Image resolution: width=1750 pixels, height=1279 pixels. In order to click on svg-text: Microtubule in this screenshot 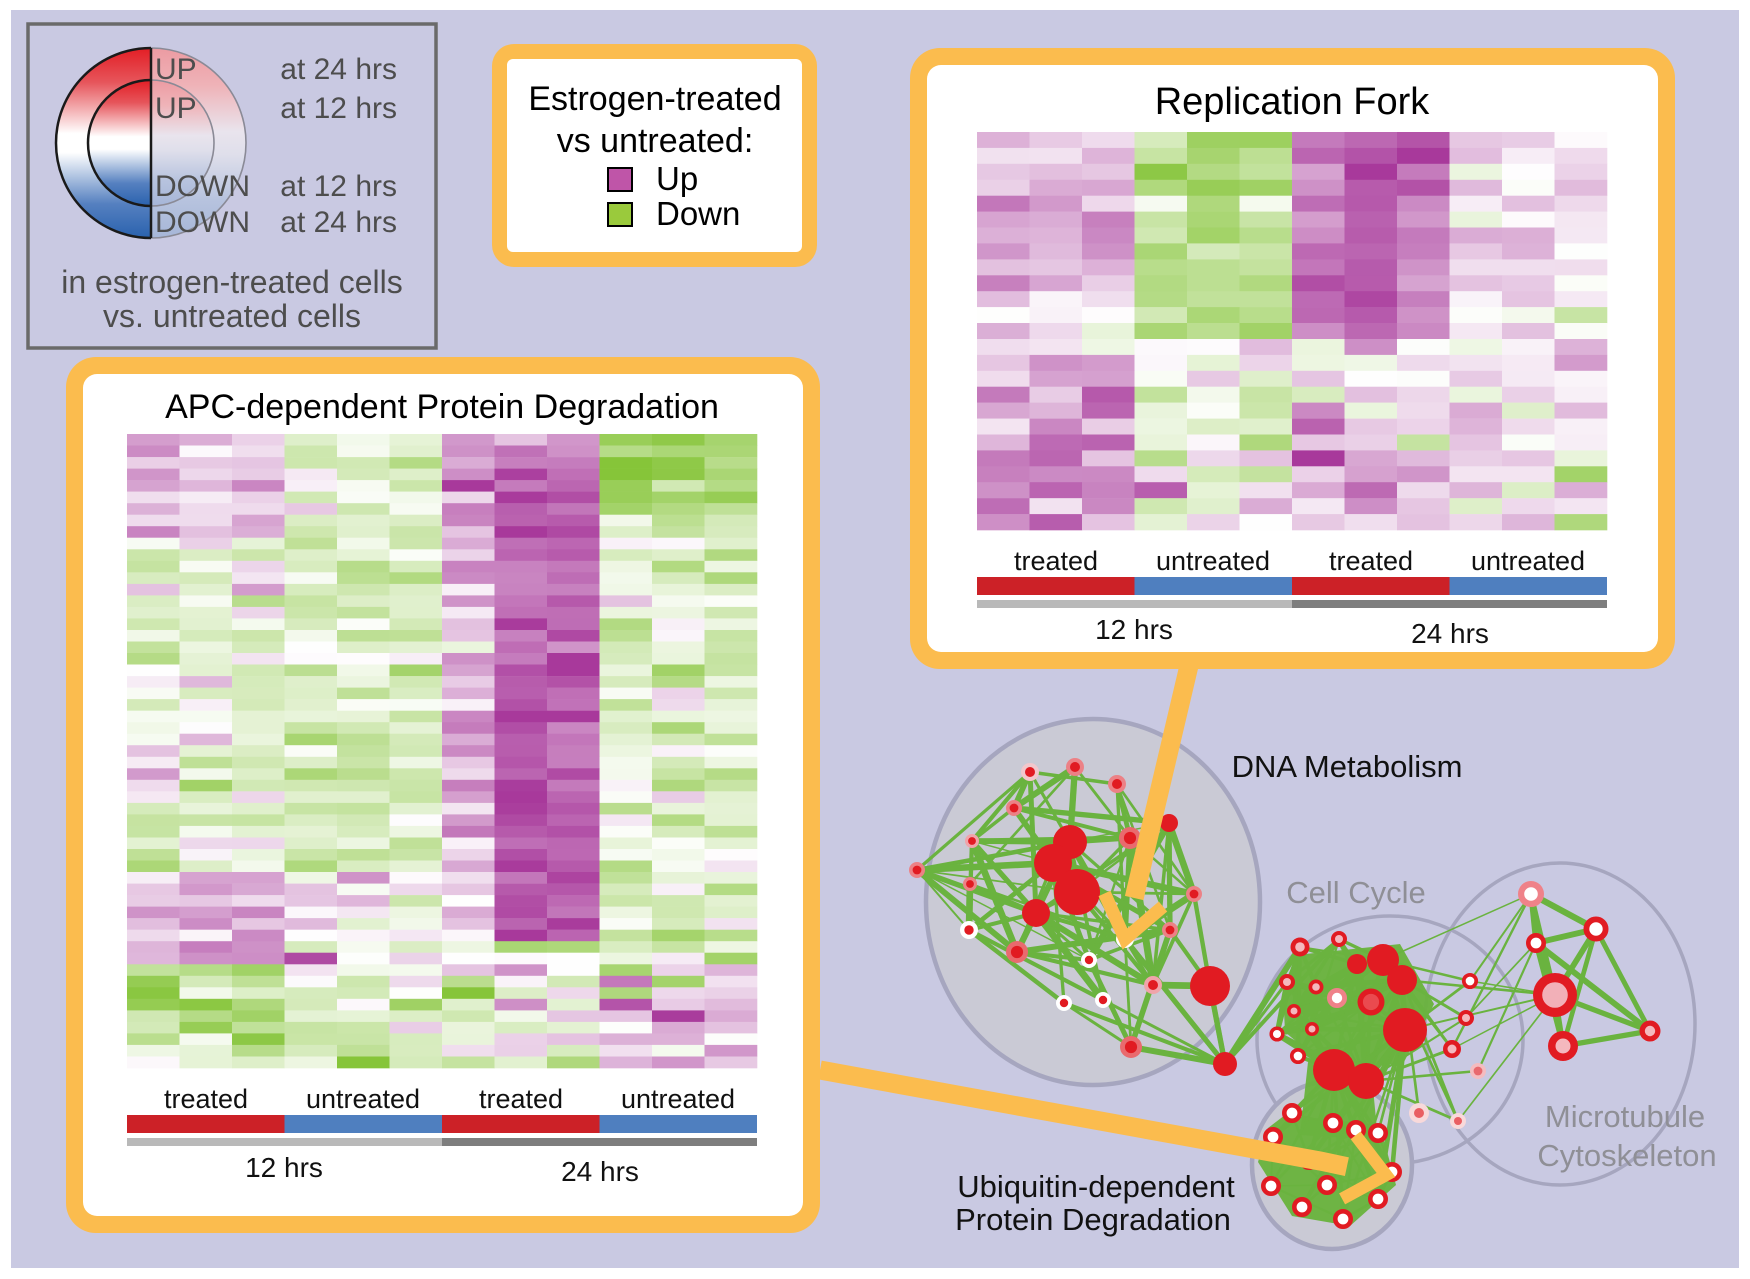, I will do `click(1625, 1116)`.